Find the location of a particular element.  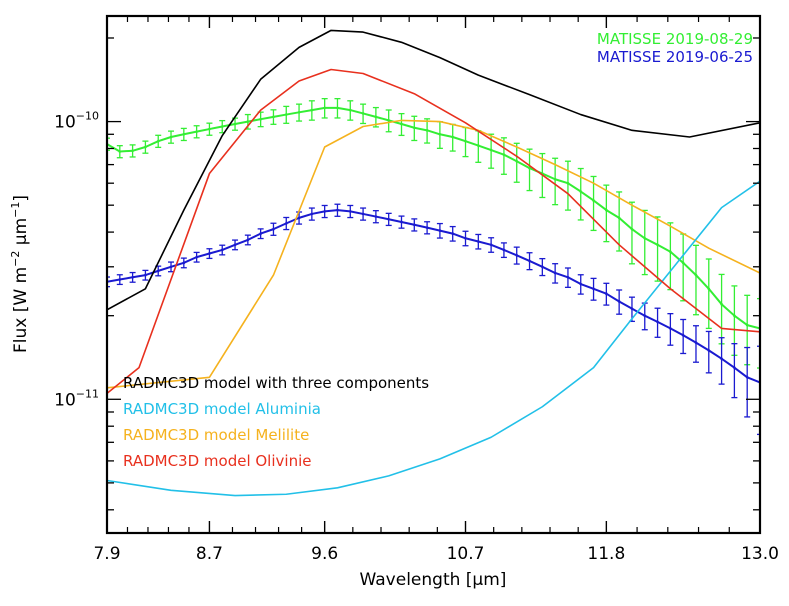

x-tick-label: 8.7 is located at coordinates (209, 554).